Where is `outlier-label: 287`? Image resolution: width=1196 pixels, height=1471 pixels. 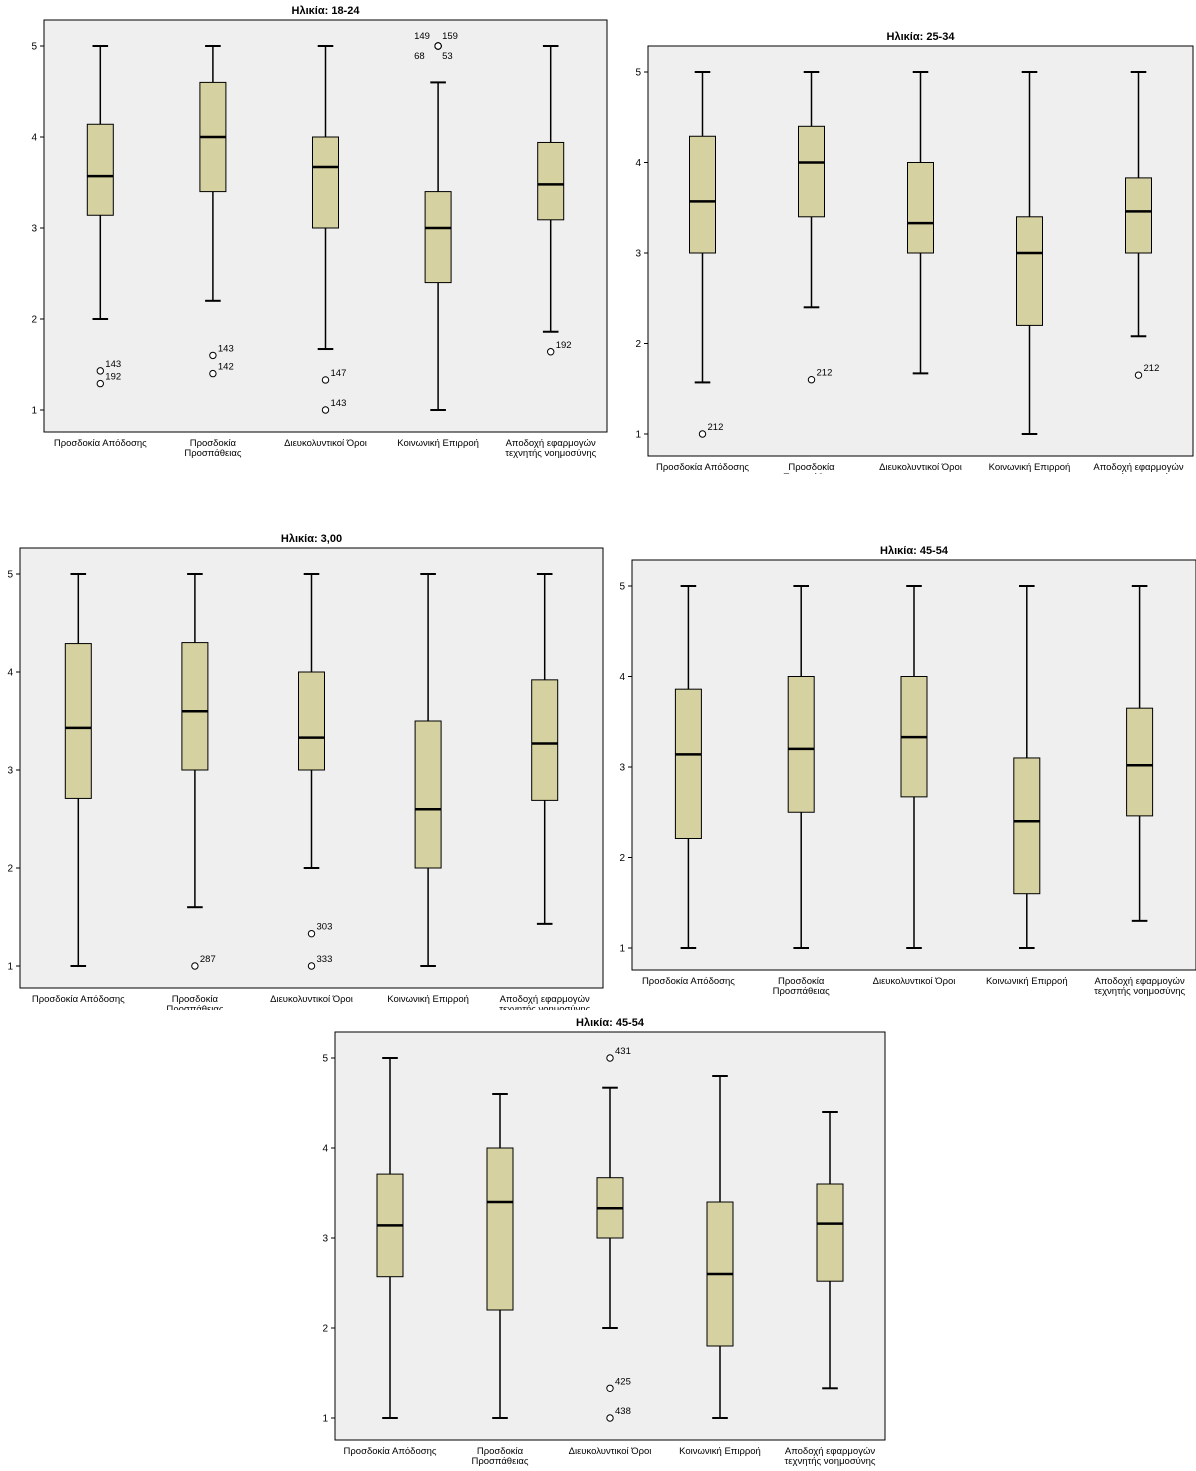 outlier-label: 287 is located at coordinates (208, 959).